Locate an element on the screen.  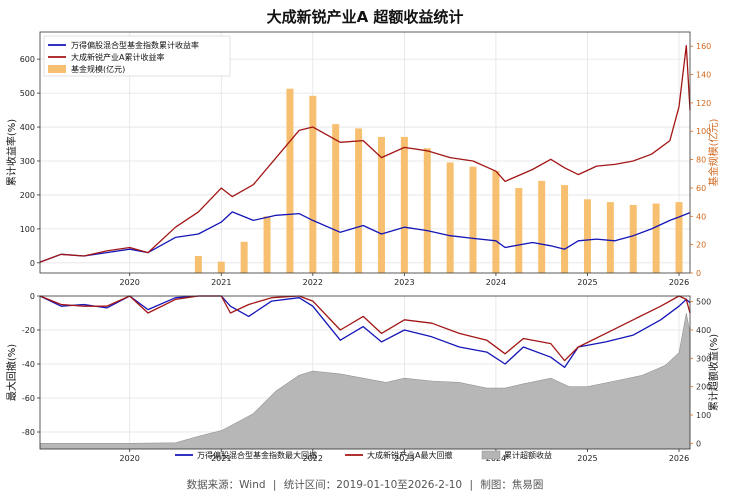
legend-label: 大成新锐产业A最大回撤 is located at coordinates (409, 455).